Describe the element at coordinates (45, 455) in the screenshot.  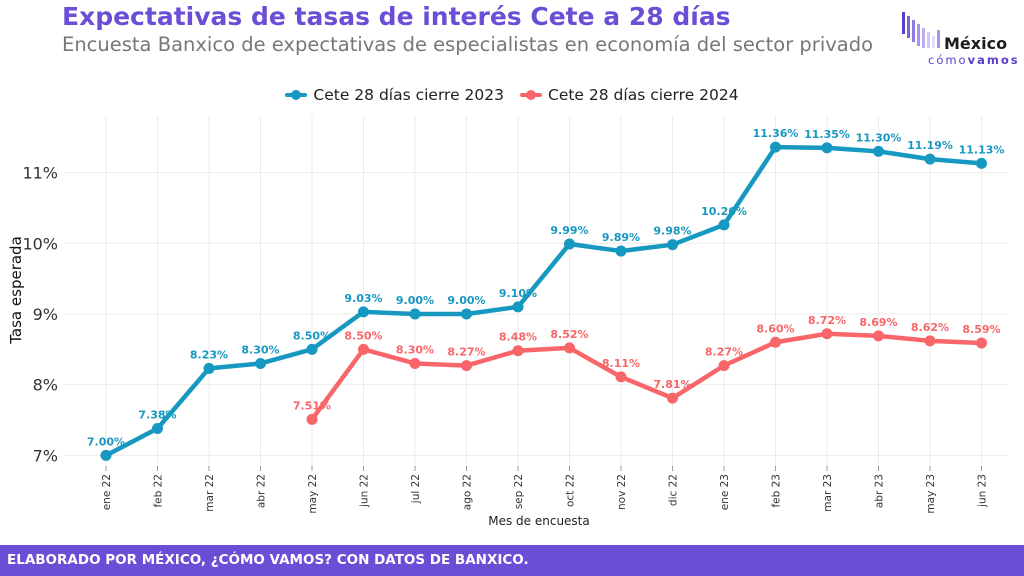
I see `y-tick-label: 7%` at that location.